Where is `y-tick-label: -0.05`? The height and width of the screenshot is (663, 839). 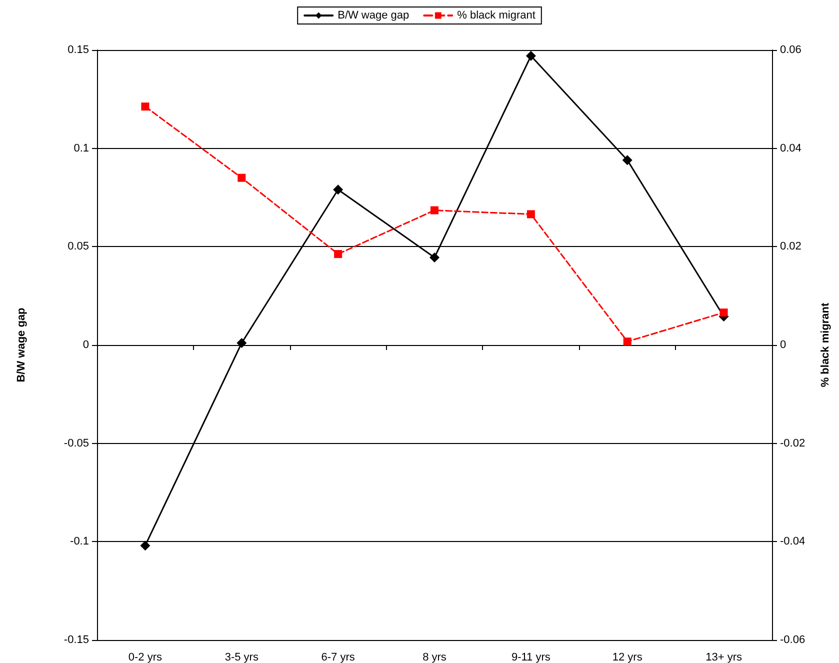
y-tick-label: -0.05 is located at coordinates (76, 443).